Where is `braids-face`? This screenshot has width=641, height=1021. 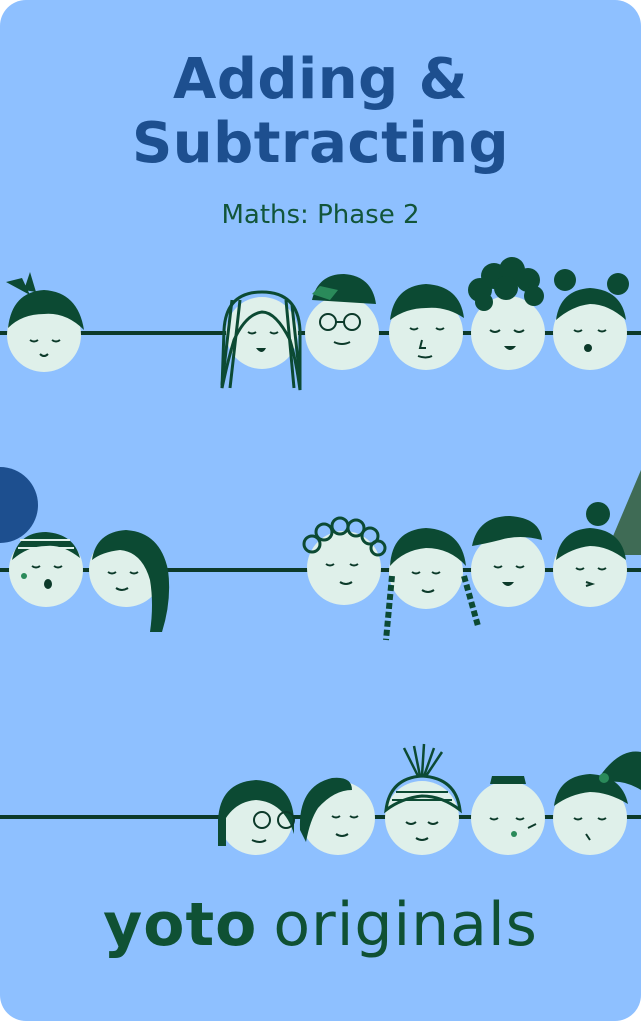 braids-face is located at coordinates (432, 584).